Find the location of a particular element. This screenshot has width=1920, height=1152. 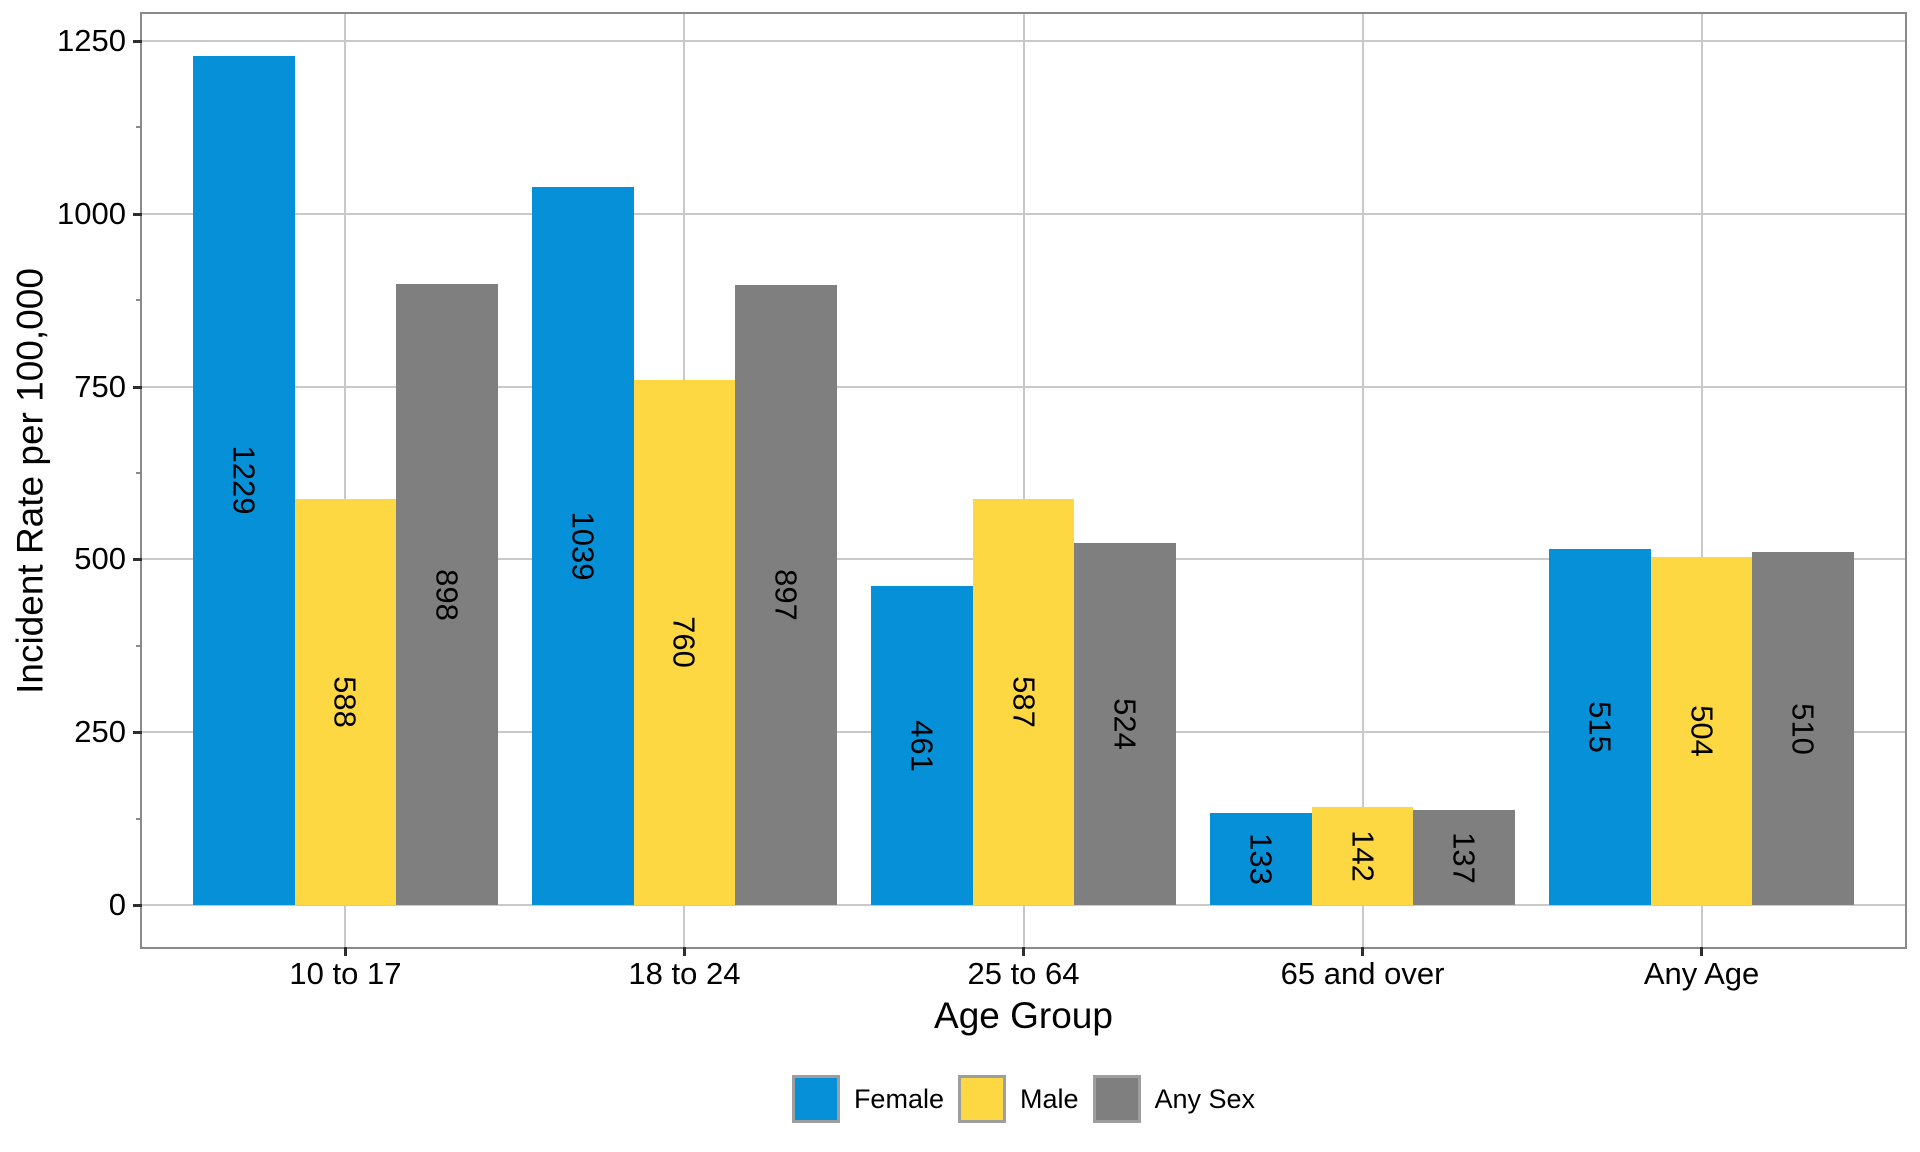

y-tick-label-750: 750 is located at coordinates (100, 386).